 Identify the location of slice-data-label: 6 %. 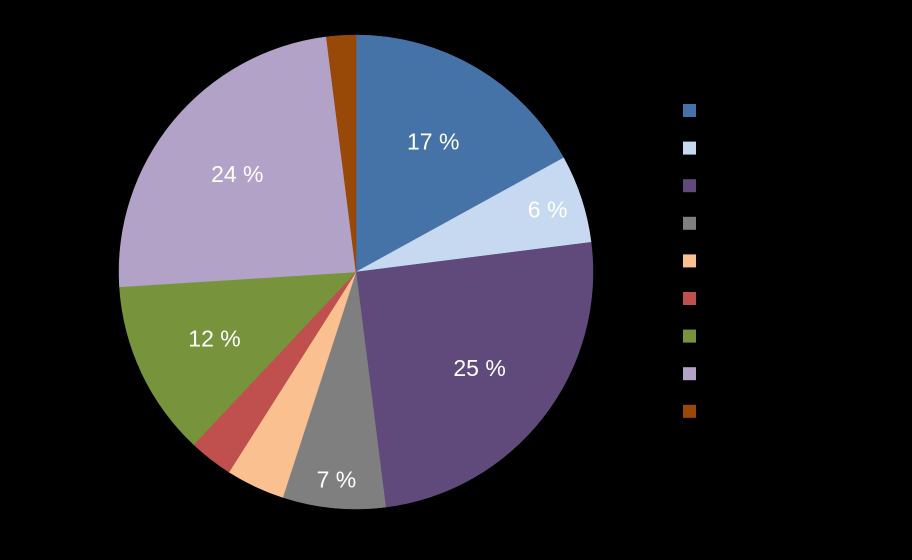
(548, 210).